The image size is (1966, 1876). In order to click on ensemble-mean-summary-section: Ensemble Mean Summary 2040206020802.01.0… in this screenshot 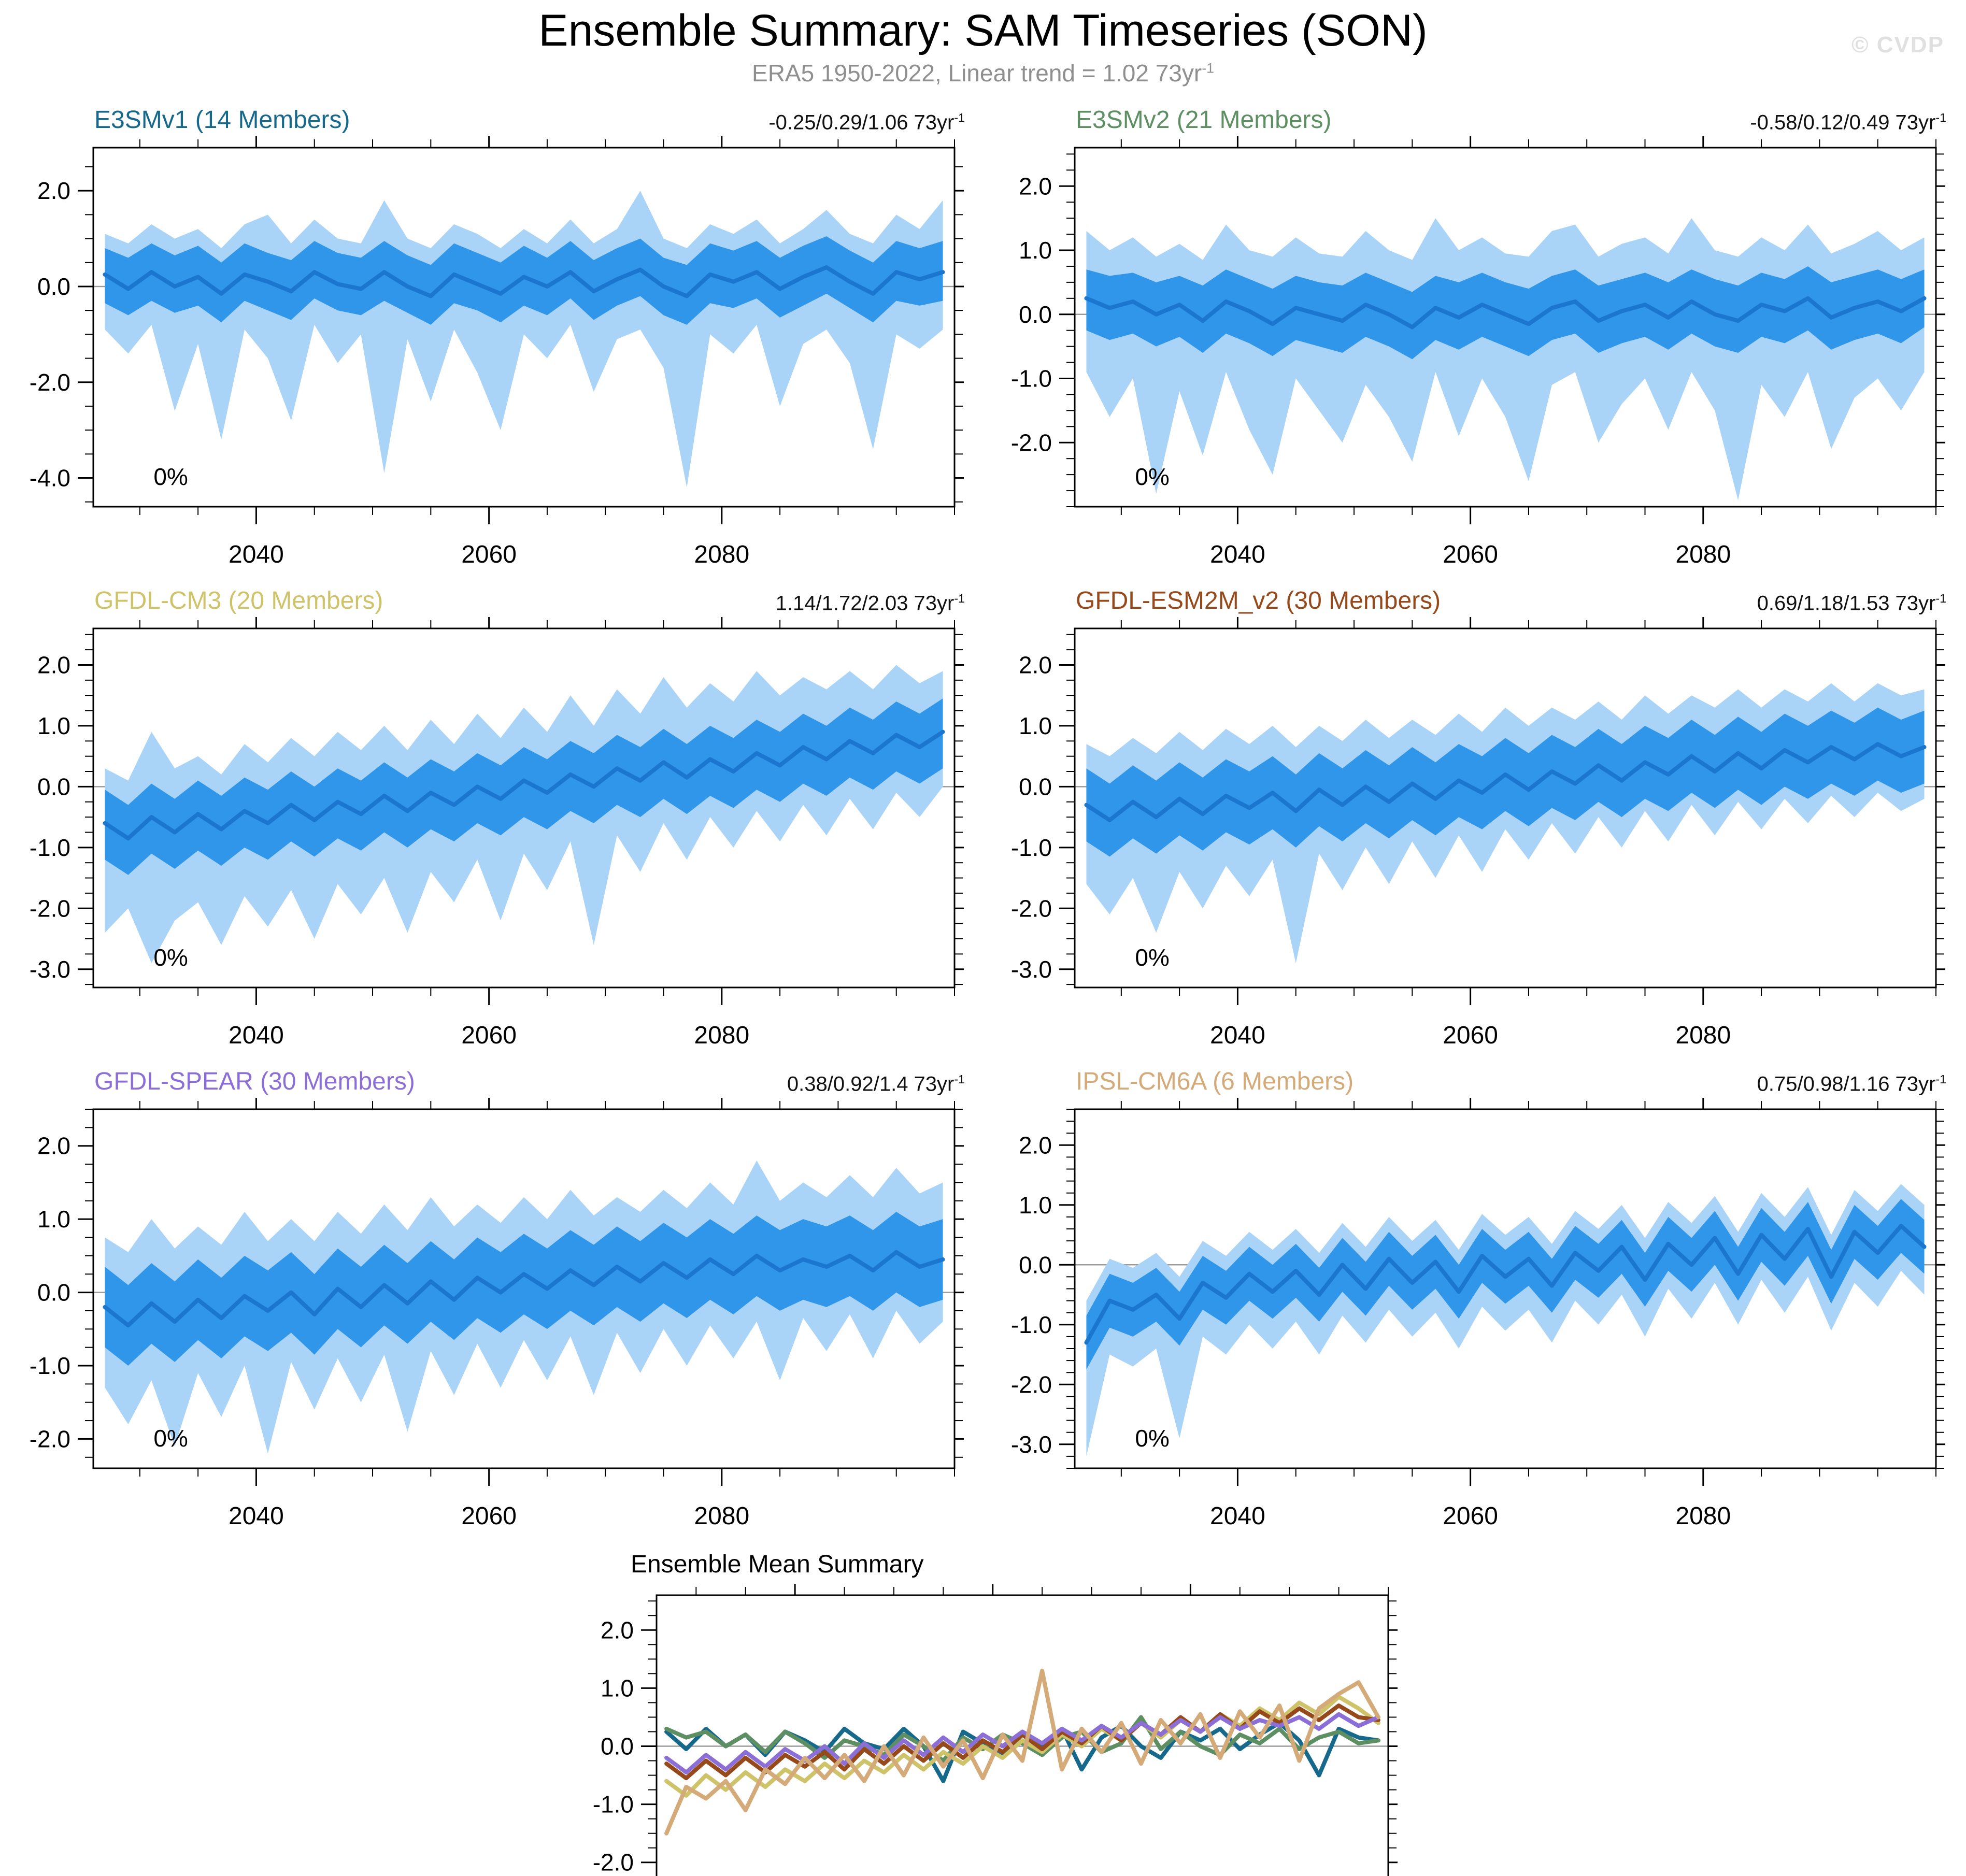, I will do `click(986, 1713)`.